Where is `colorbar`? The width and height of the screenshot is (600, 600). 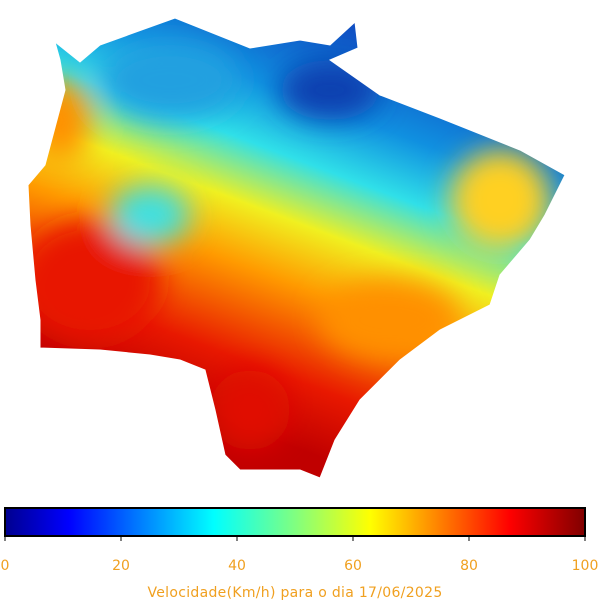
colorbar is located at coordinates (295, 522).